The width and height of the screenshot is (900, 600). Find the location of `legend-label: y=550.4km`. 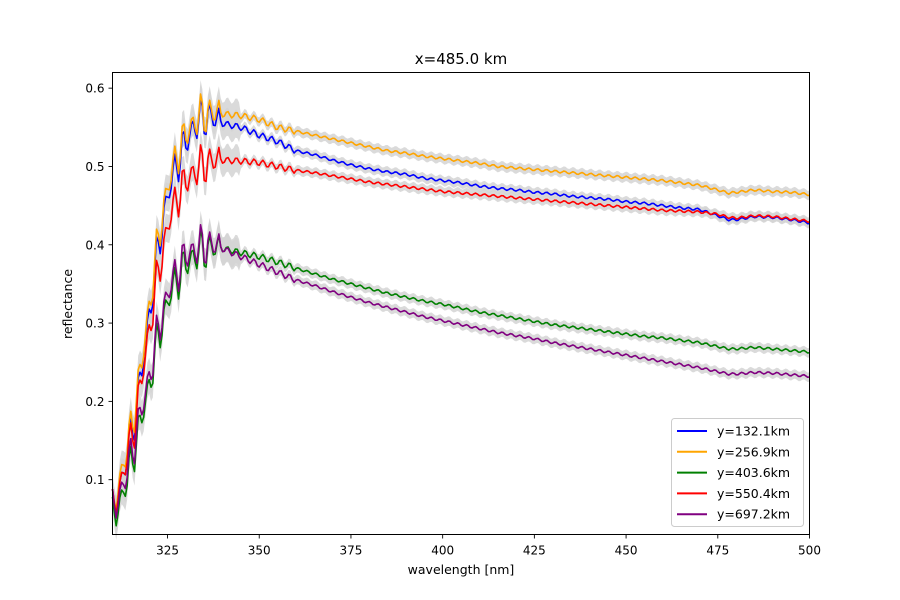

legend-label: y=550.4km is located at coordinates (753, 493).